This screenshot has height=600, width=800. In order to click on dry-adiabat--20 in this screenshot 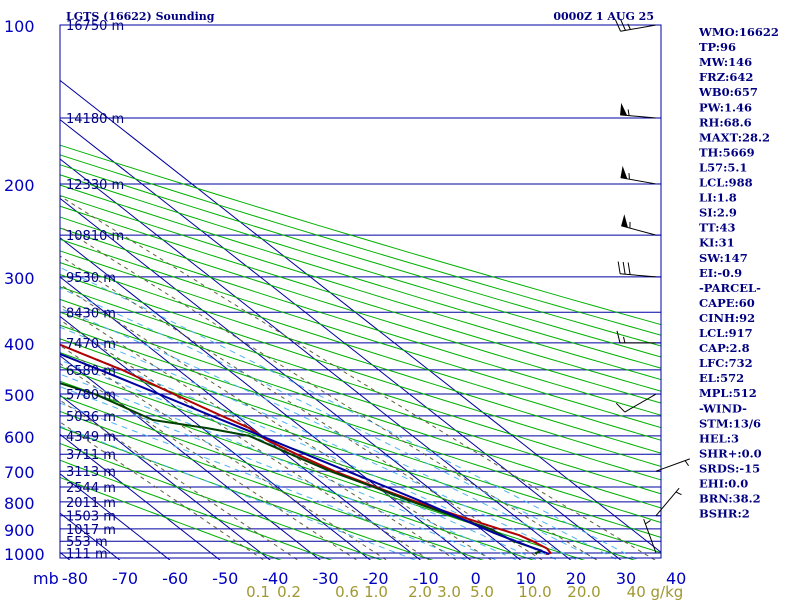, I will do `click(221, 501)`.